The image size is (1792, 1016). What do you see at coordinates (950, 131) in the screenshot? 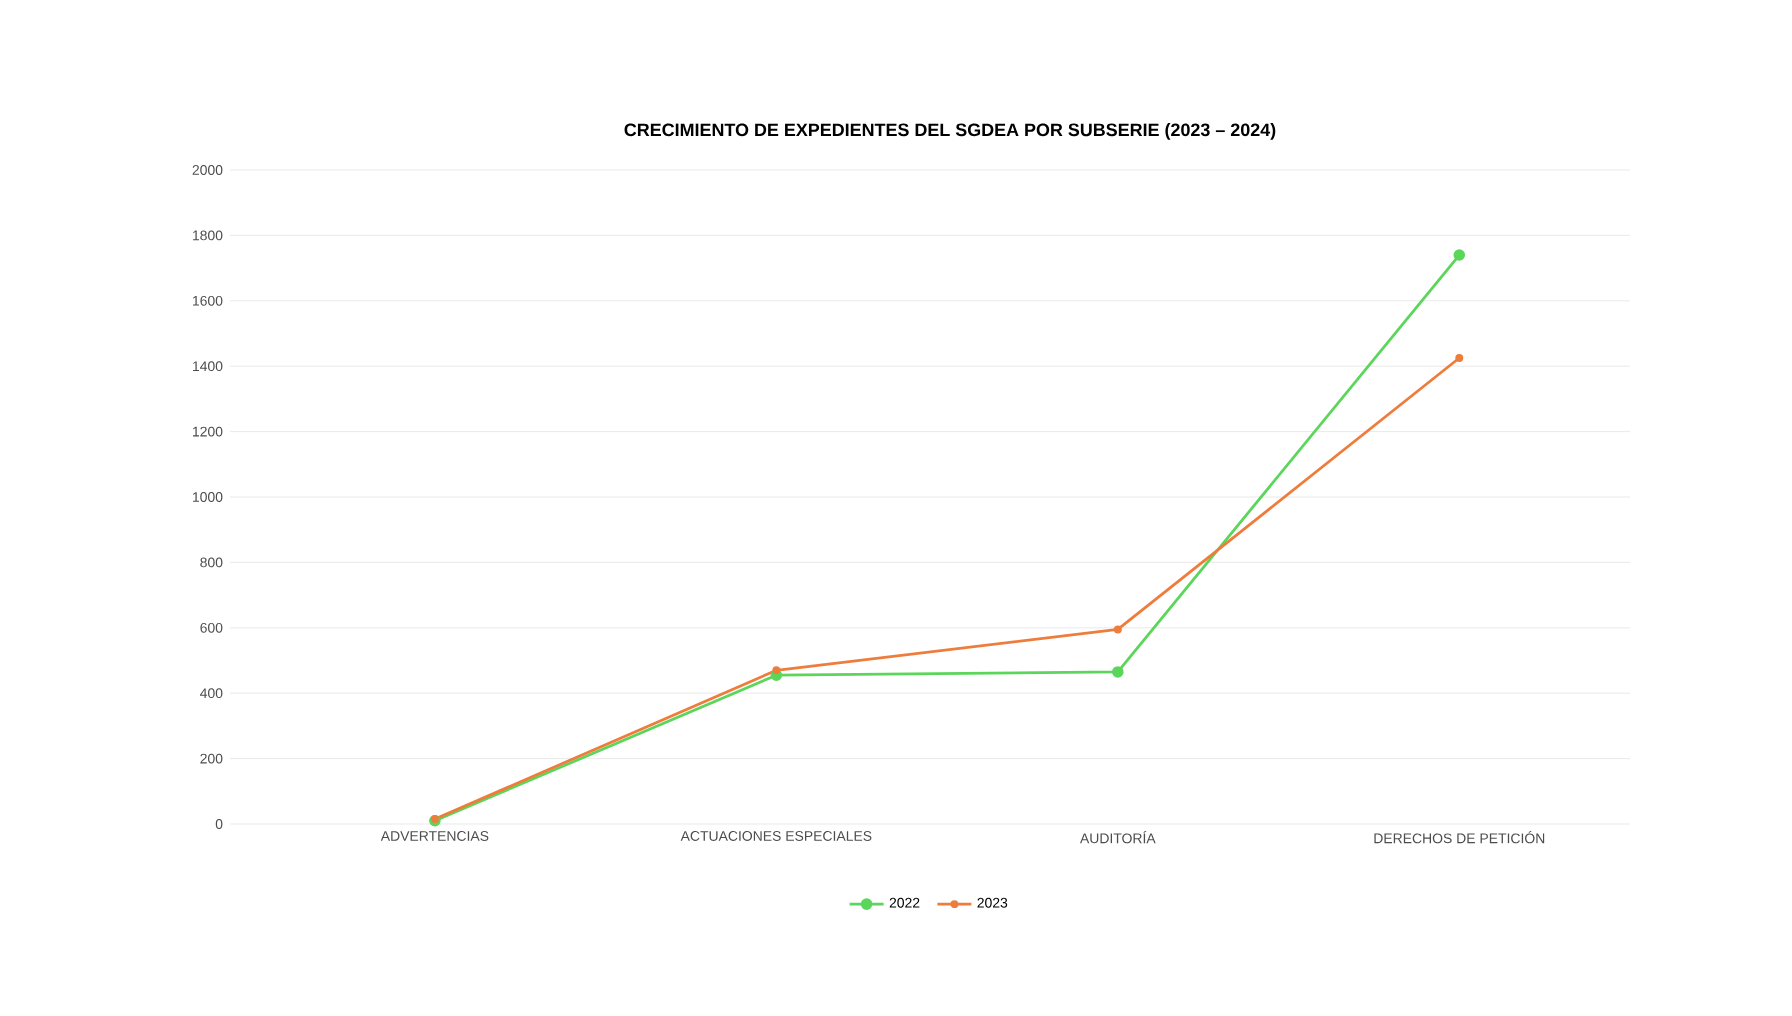
I see `chart-title: CRECIMIENTO DE EXPEDIENTES DEL SGDEA POR SUBSERIE (2023 – 2024)` at bounding box center [950, 131].